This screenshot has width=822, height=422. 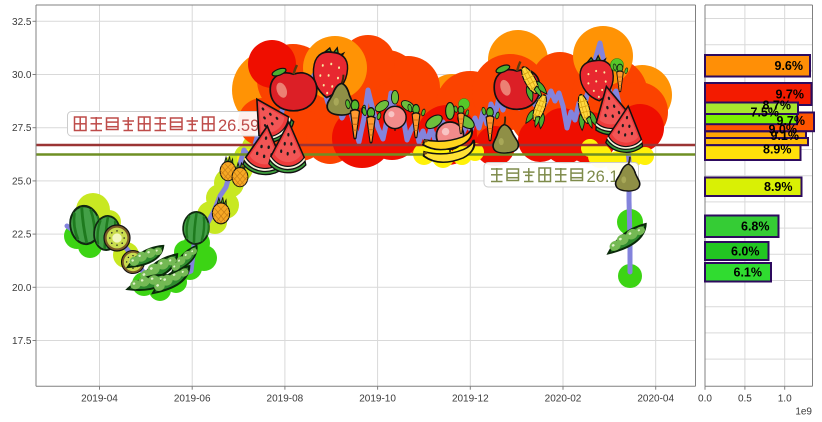 What do you see at coordinates (777, 106) in the screenshot?
I see `svg-text: 8.7%` at bounding box center [777, 106].